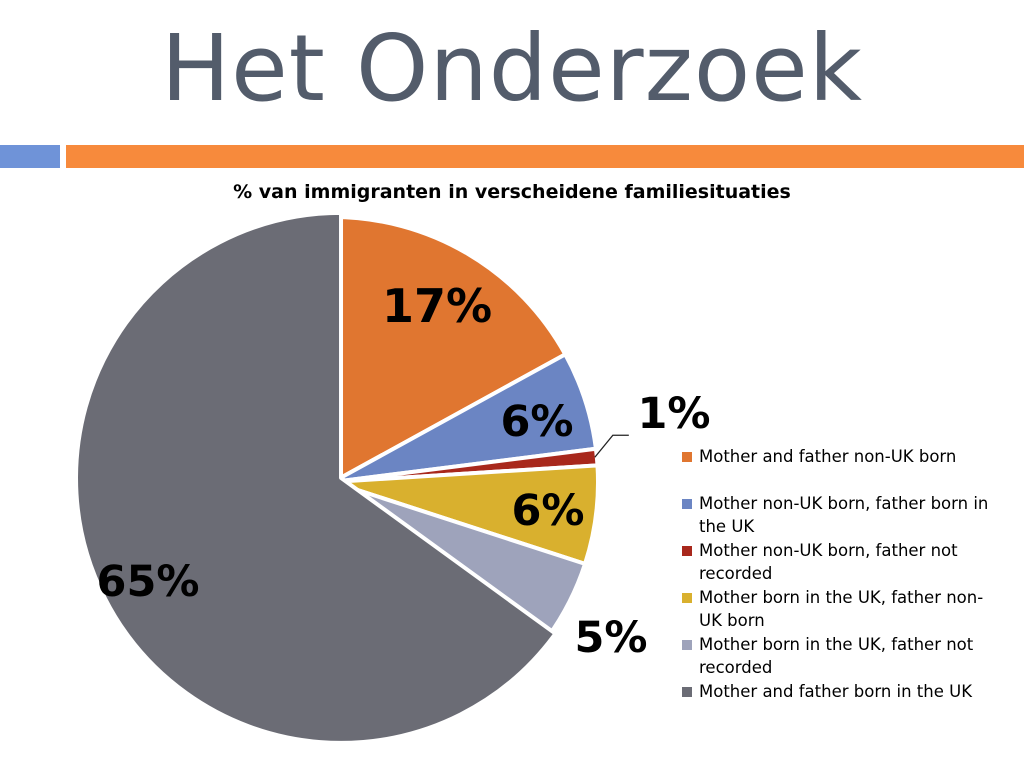 This screenshot has height=768, width=1024. What do you see at coordinates (512, 68) in the screenshot?
I see `slide-title: Het Onderzoek` at bounding box center [512, 68].